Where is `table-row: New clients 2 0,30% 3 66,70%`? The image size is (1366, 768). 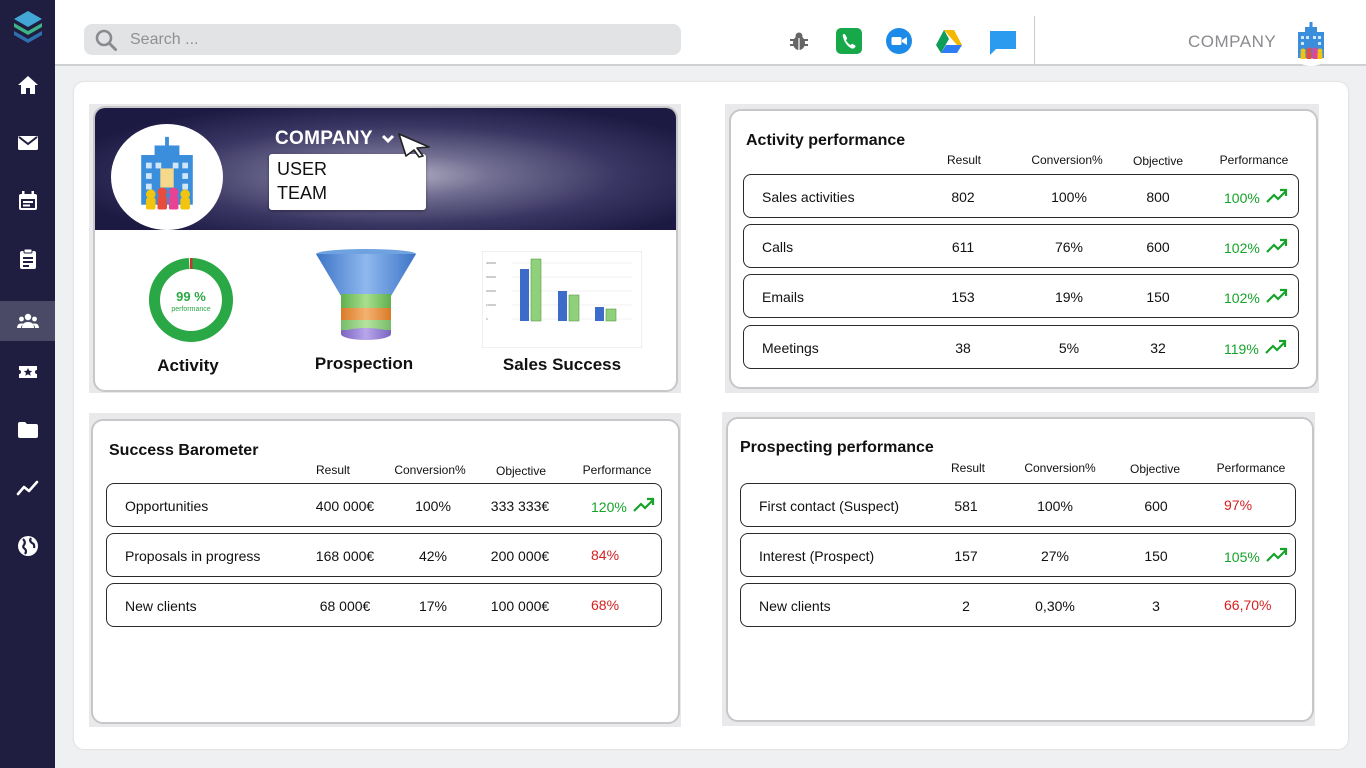 table-row: New clients 2 0,30% 3 66,70% is located at coordinates (1018, 605).